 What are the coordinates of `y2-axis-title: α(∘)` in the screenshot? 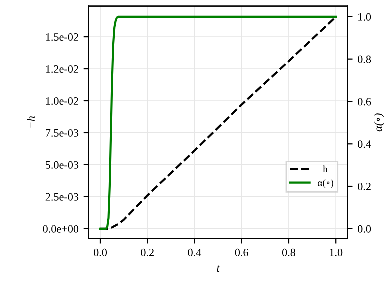 It's located at (379, 123).